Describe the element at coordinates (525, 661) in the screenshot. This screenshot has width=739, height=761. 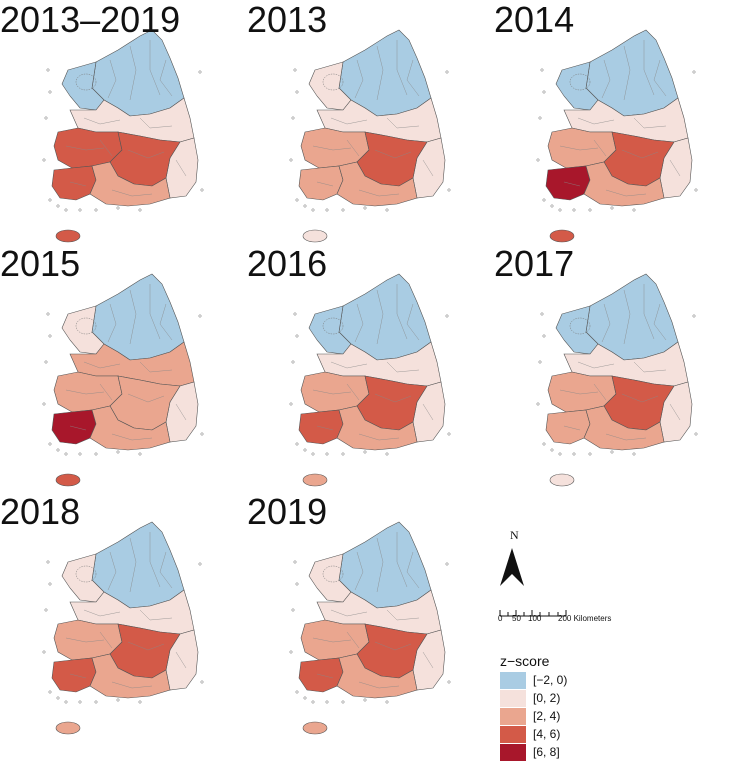
I see `legend-title: z−score` at that location.